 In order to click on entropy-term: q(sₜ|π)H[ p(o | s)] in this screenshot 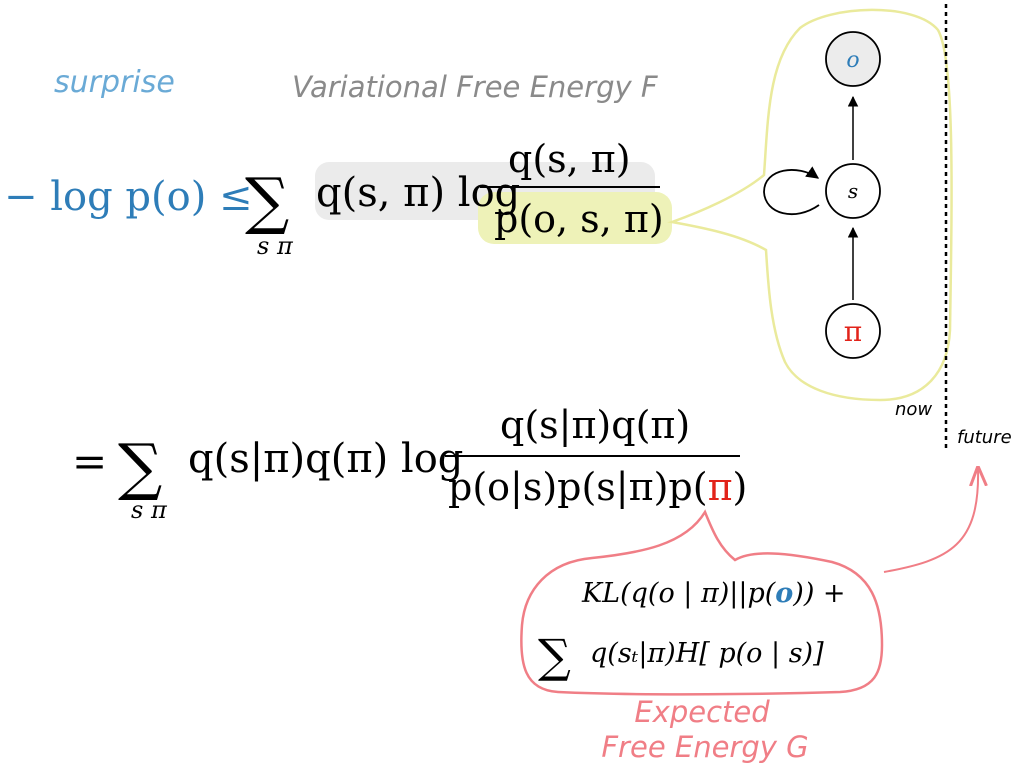, I will do `click(707, 653)`.